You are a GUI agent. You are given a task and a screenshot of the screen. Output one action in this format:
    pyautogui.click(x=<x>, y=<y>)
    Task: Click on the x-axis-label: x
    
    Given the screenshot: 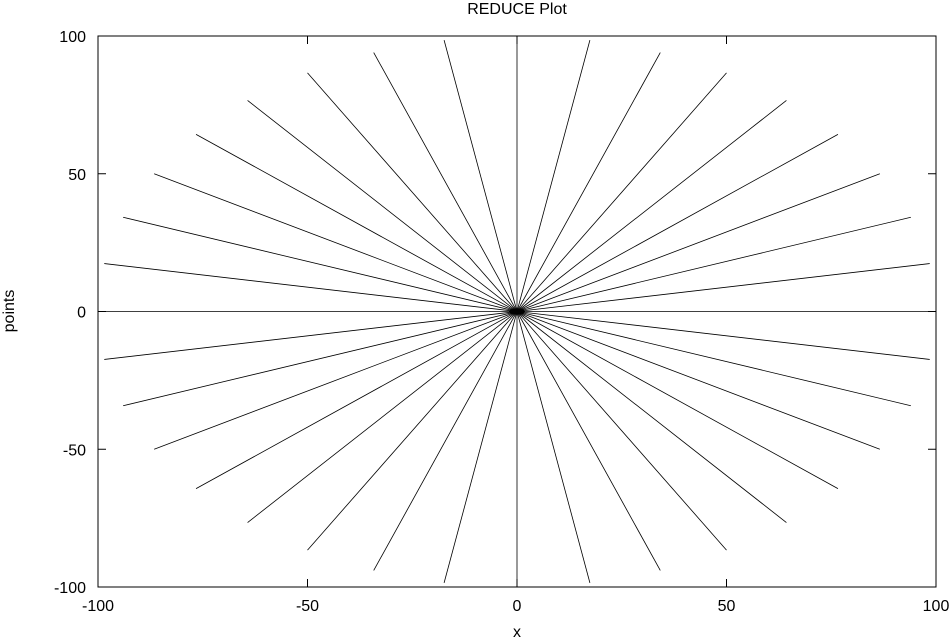 What is the action you would take?
    pyautogui.click(x=517, y=632)
    